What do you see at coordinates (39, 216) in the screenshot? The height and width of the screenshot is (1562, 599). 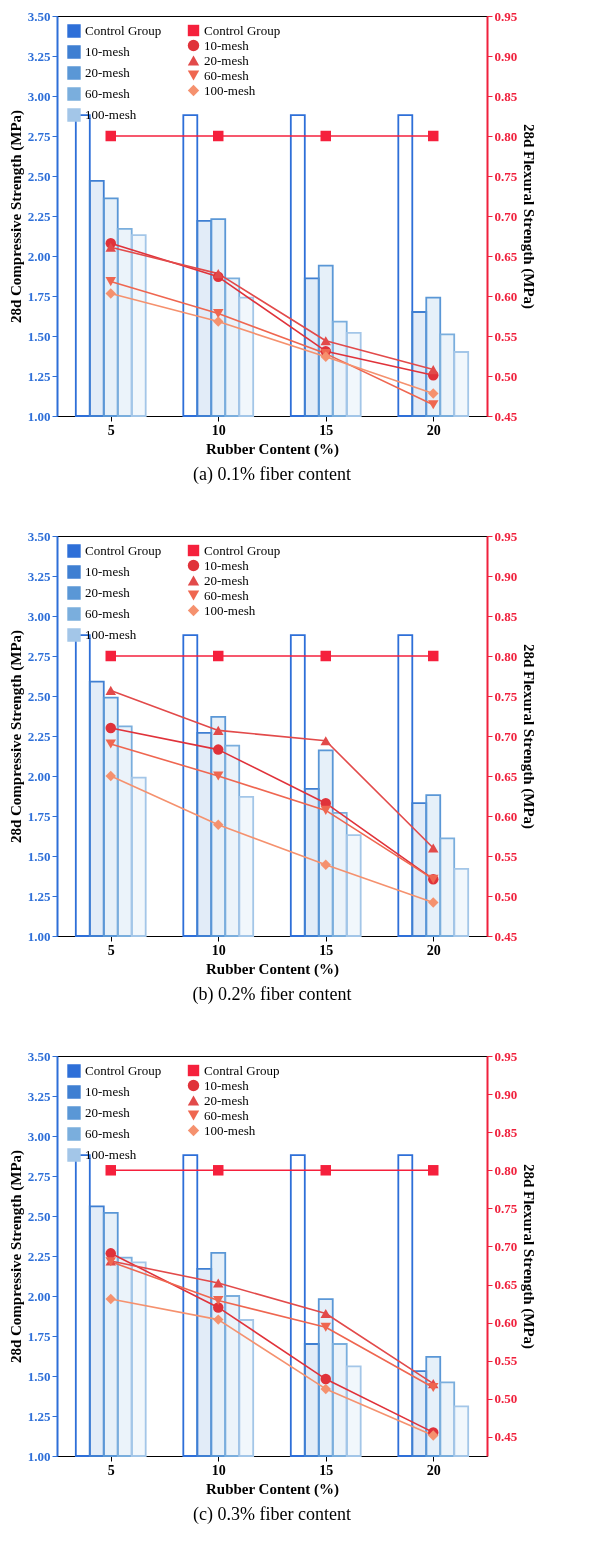 I see `y-tick-label: 2.25` at bounding box center [39, 216].